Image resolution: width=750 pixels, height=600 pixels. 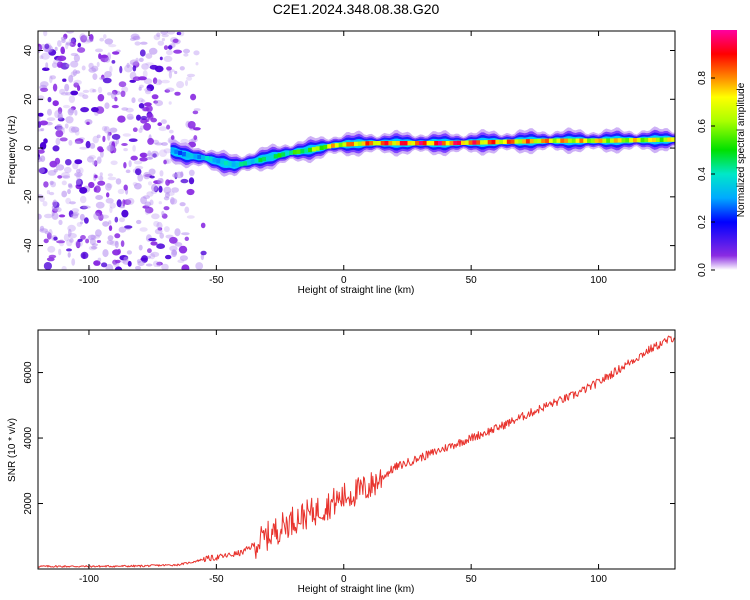 I want to click on y-tick-label: 4000, so click(x=28, y=437).